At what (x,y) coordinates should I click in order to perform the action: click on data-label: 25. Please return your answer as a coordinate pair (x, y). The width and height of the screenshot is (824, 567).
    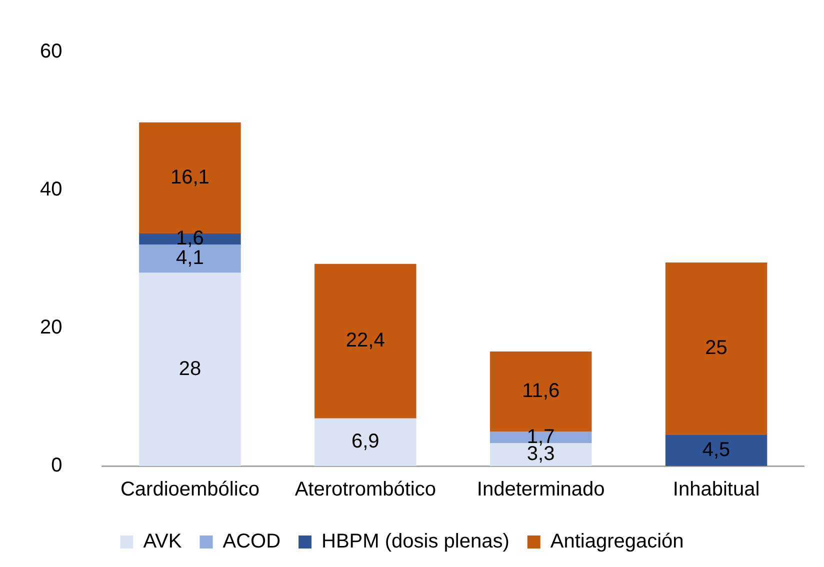
    Looking at the image, I should click on (716, 348).